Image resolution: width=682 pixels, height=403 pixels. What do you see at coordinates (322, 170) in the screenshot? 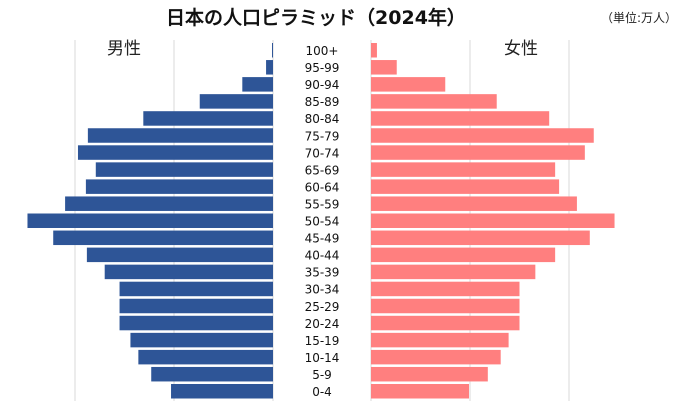
I see `age-label-65-69: 65-69` at bounding box center [322, 170].